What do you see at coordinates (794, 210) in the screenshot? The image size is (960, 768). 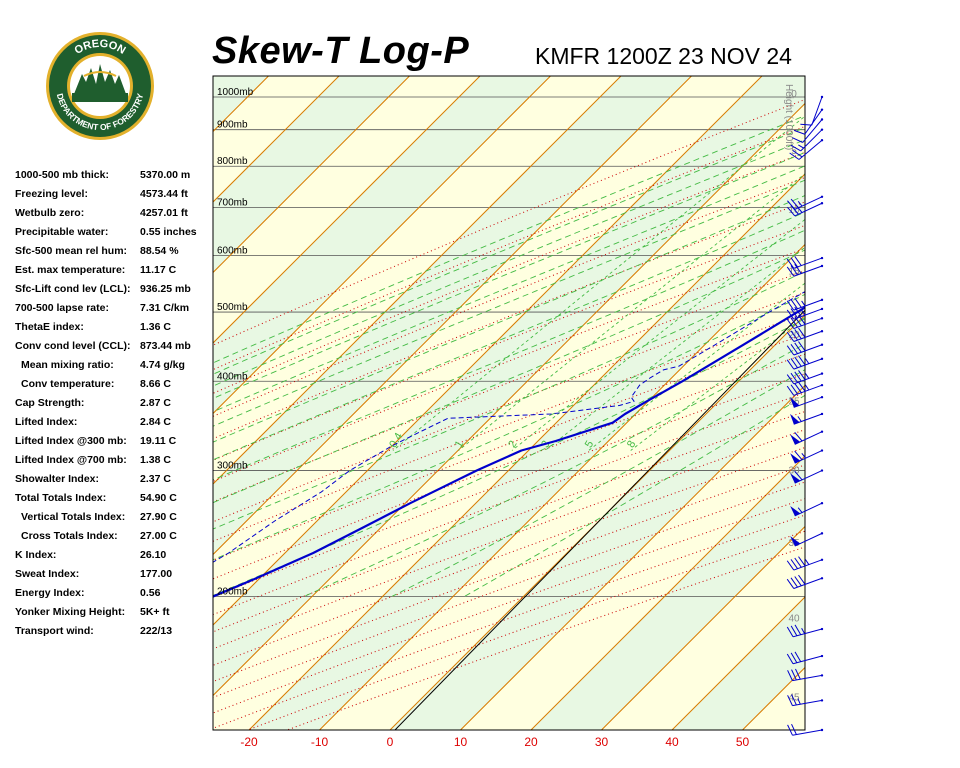 I see `height-tick-label: 10` at bounding box center [794, 210].